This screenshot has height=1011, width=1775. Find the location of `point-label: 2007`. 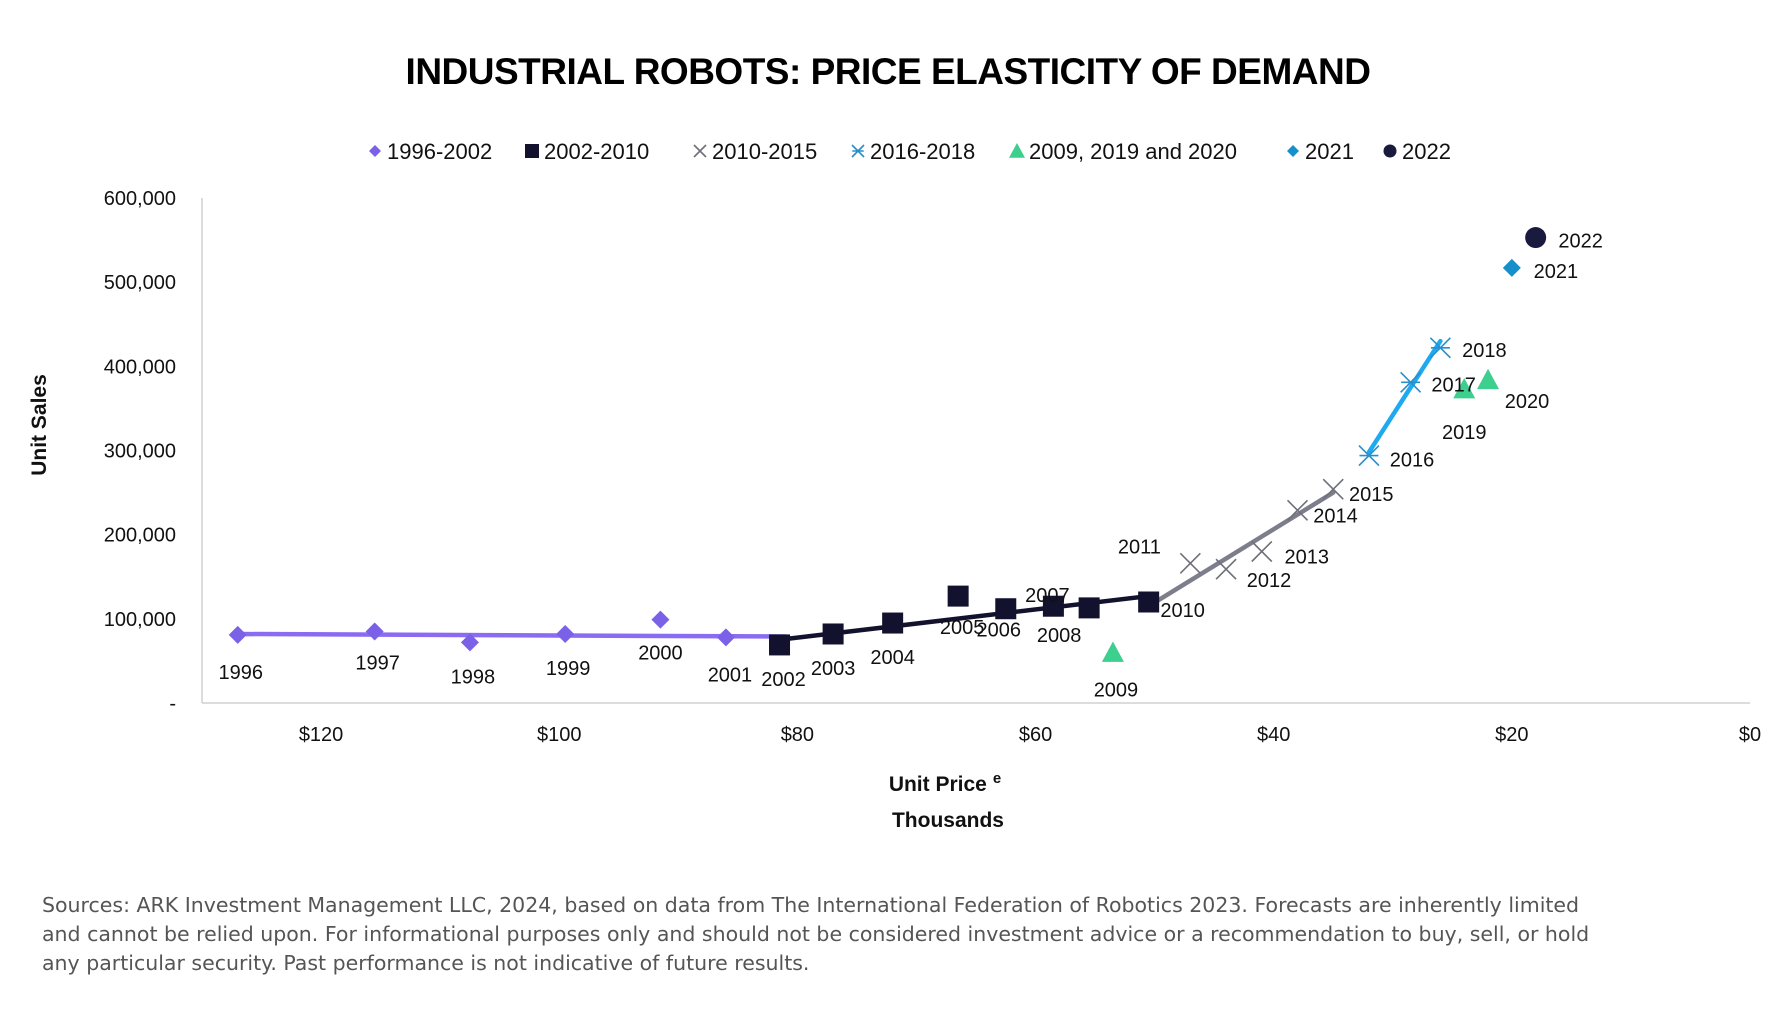

point-label: 2007 is located at coordinates (1047, 596).